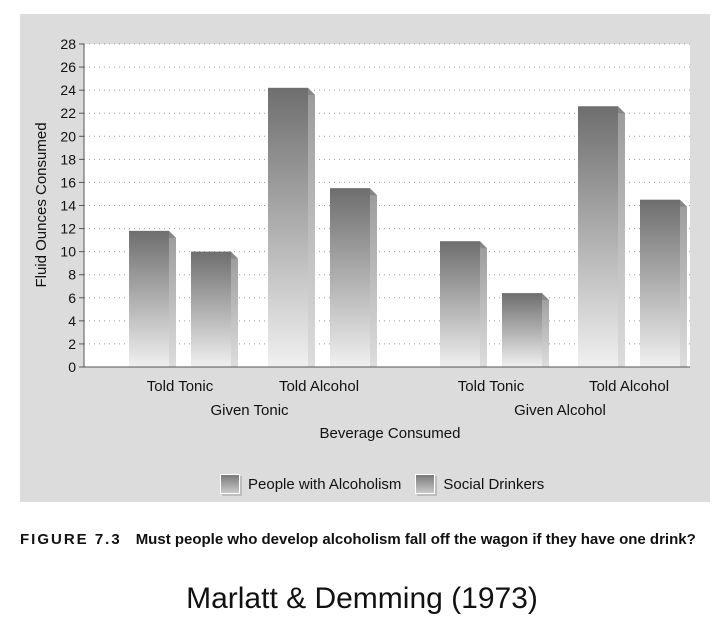  I want to click on y-axis-title: Fluid Ounces Consumed, so click(41, 204).